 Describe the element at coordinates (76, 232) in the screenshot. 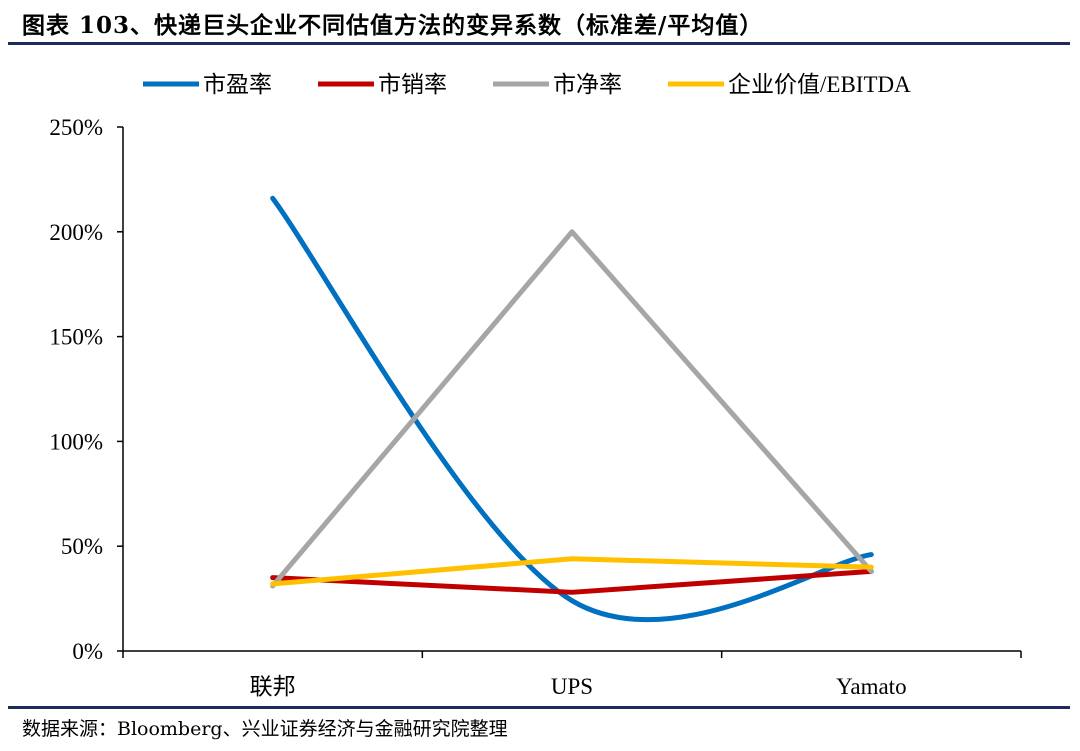

I see `y-tick-label: 200%` at that location.